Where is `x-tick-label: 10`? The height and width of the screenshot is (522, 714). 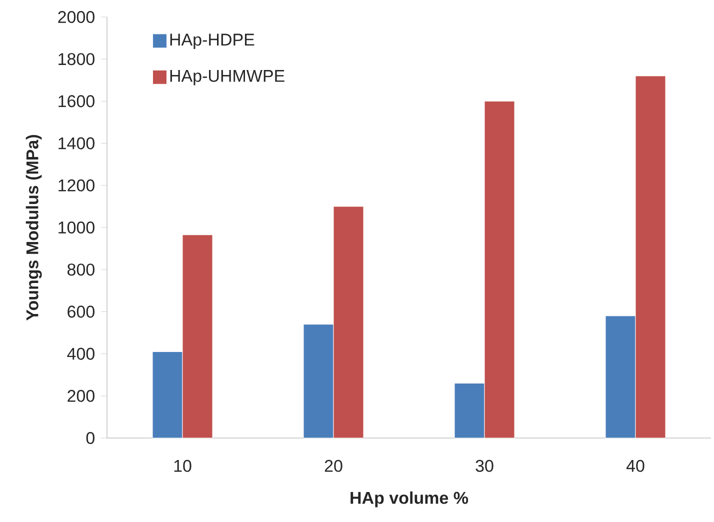
x-tick-label: 10 is located at coordinates (183, 466).